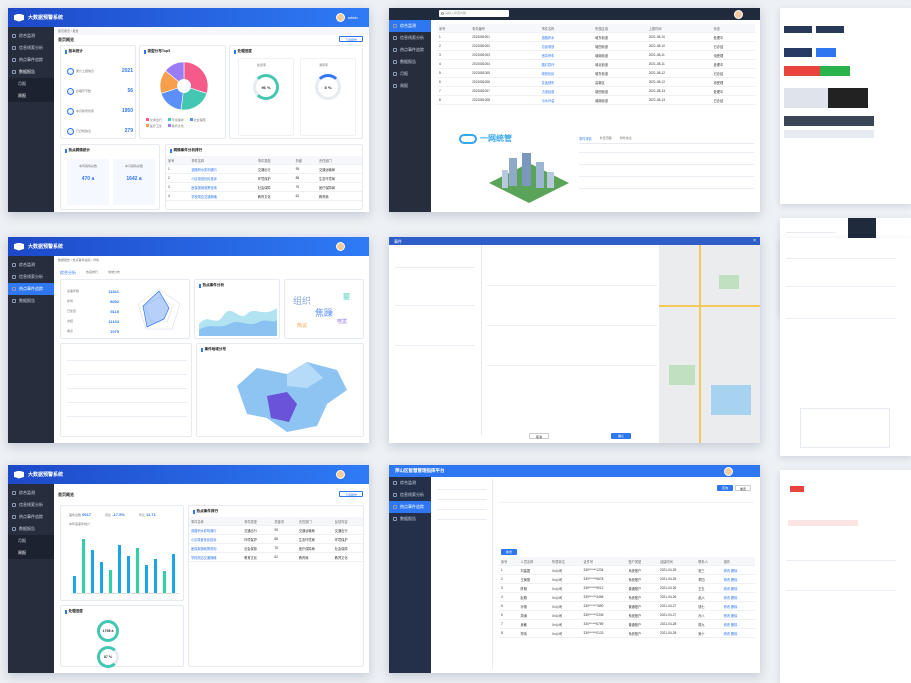 The width and height of the screenshot is (911, 683). I want to click on cancel-button: 取消, so click(539, 436).